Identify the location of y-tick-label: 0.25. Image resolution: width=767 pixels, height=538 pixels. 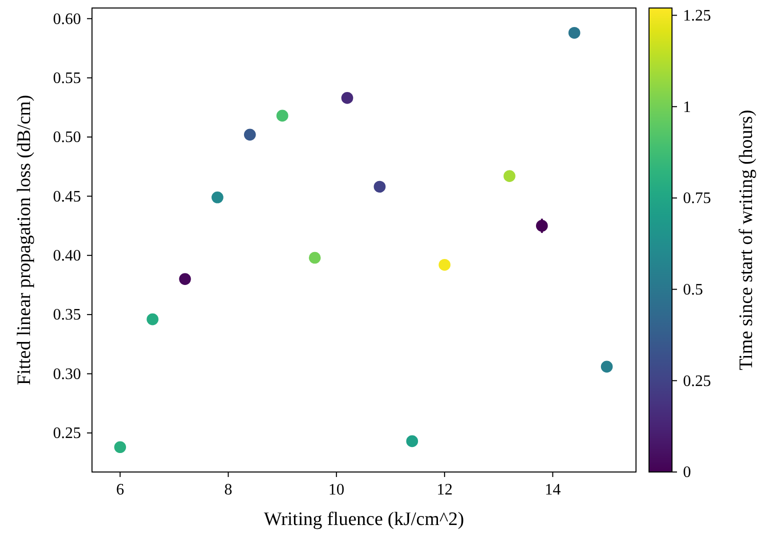
(67, 433).